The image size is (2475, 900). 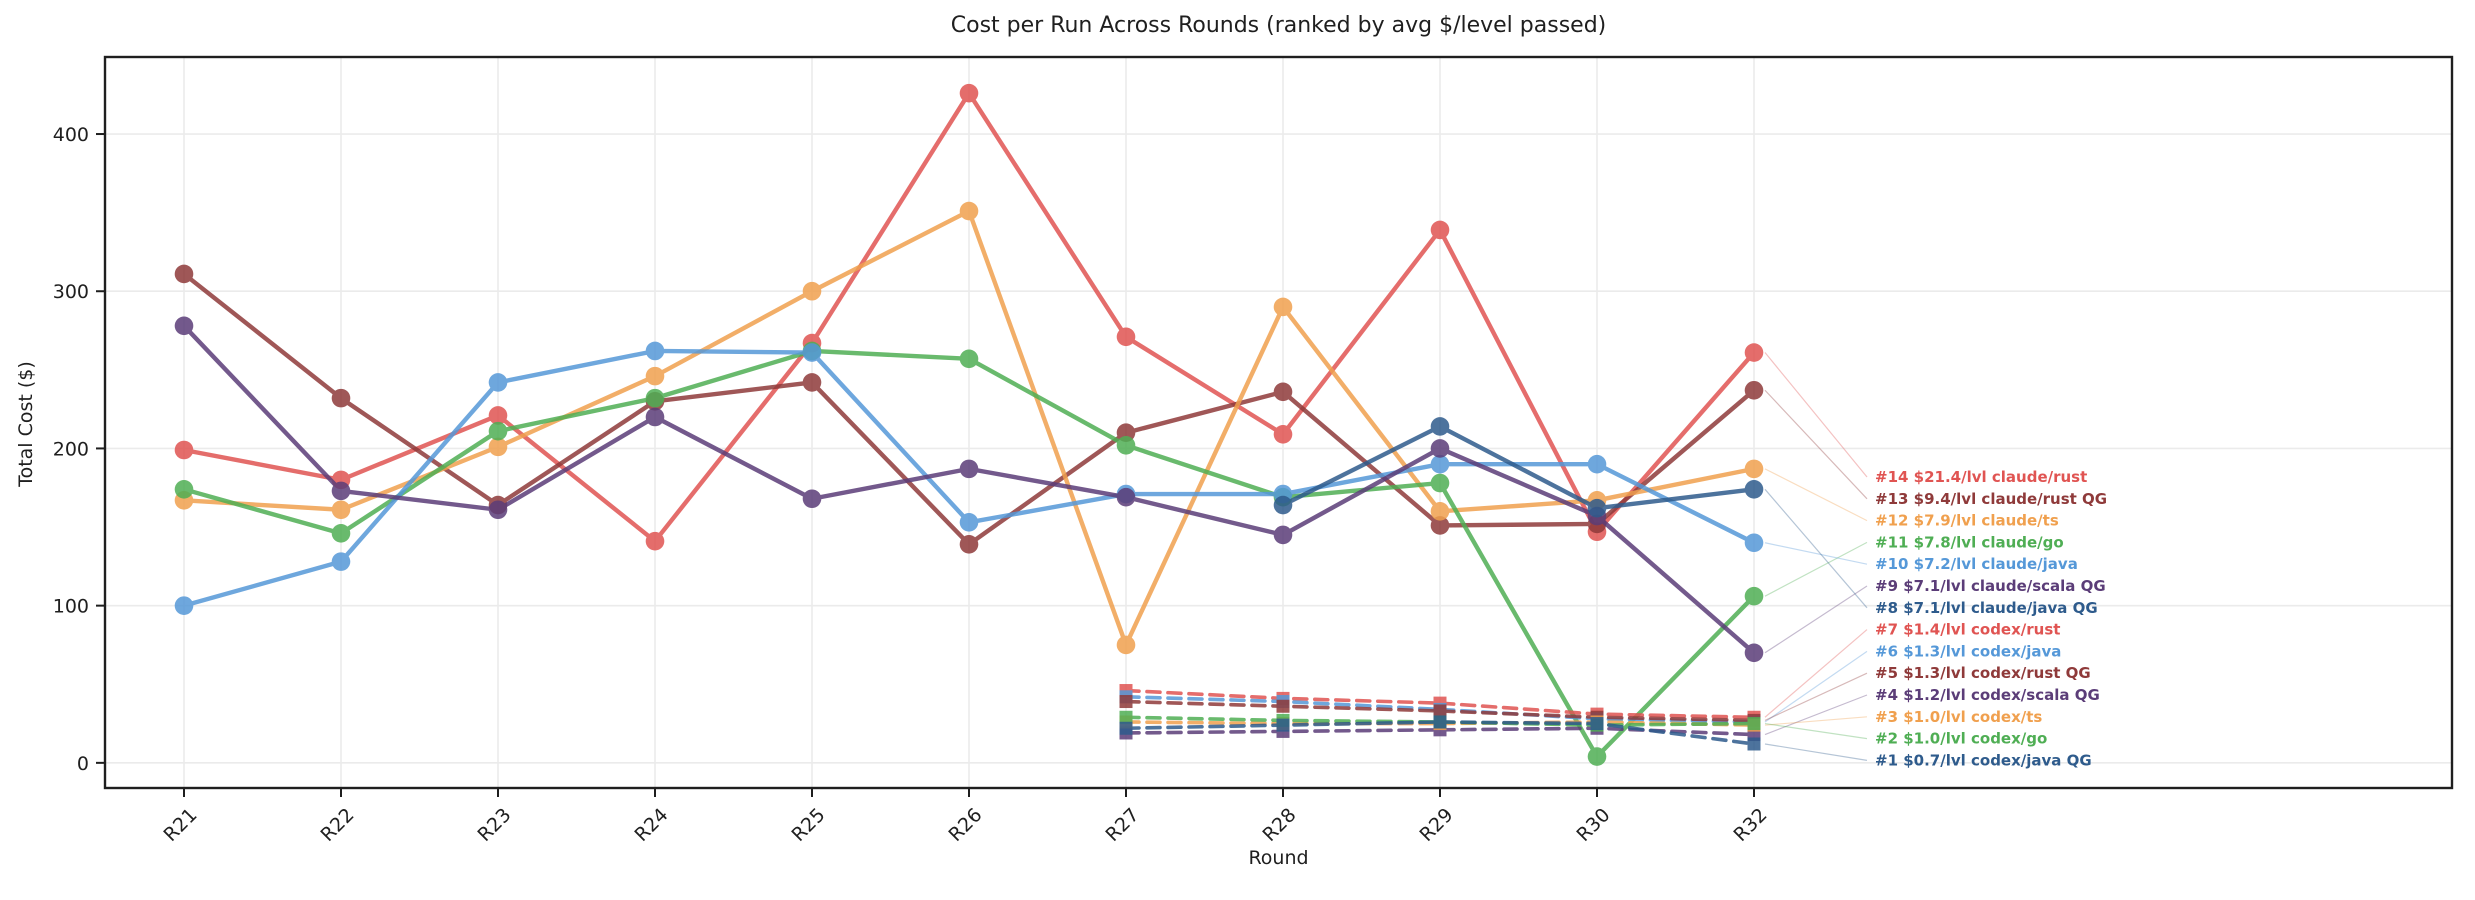 What do you see at coordinates (1983, 760) in the screenshot?
I see `legend-entry: #1 $0.7/lvl codex/java QG` at bounding box center [1983, 760].